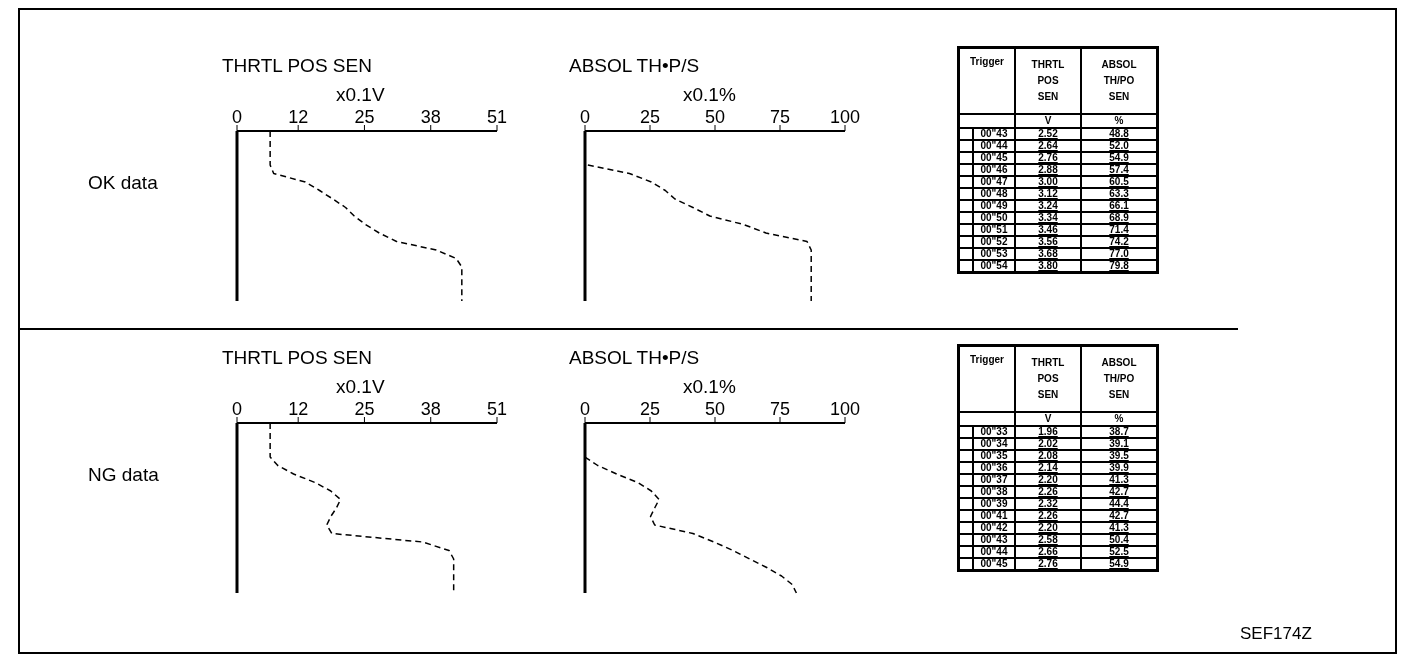 The height and width of the screenshot is (662, 1408). What do you see at coordinates (1119, 492) in the screenshot?
I see `data-label: 42.7` at bounding box center [1119, 492].